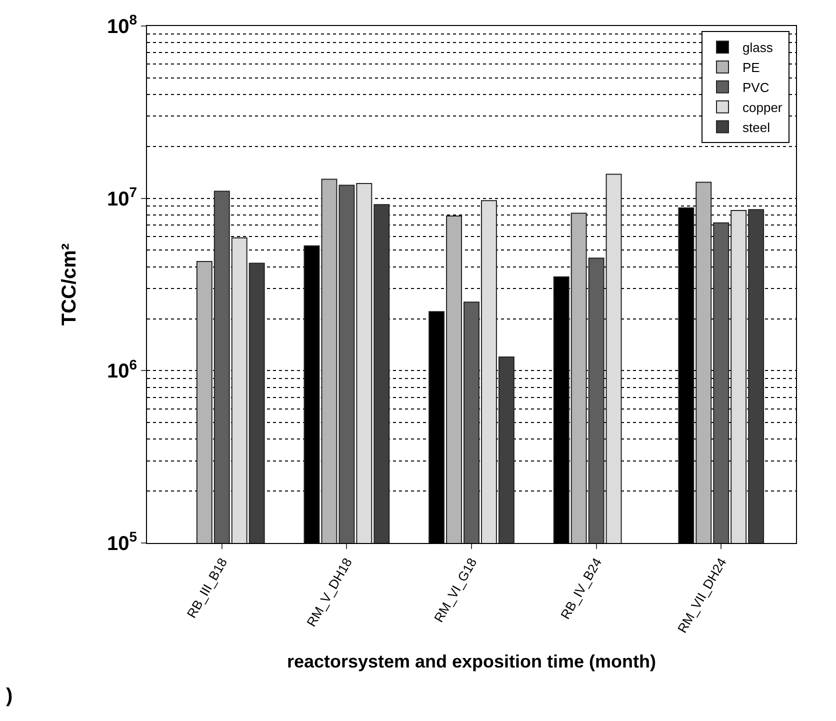 The width and height of the screenshot is (836, 721). I want to click on legend-label: PE, so click(751, 68).